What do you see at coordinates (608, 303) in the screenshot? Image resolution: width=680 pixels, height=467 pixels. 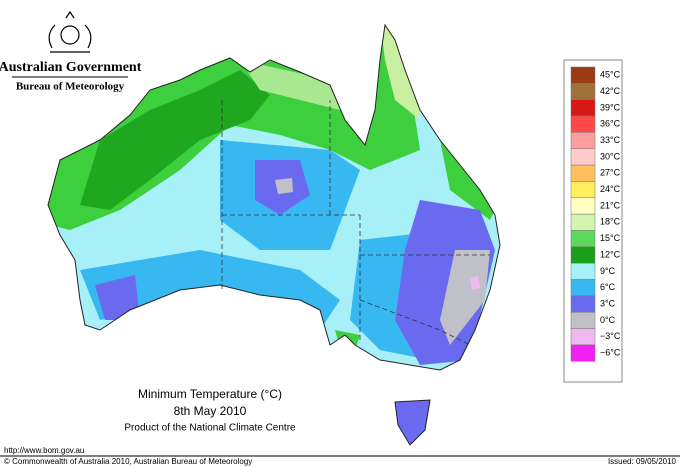 I see `legend-label: 3°C` at bounding box center [608, 303].